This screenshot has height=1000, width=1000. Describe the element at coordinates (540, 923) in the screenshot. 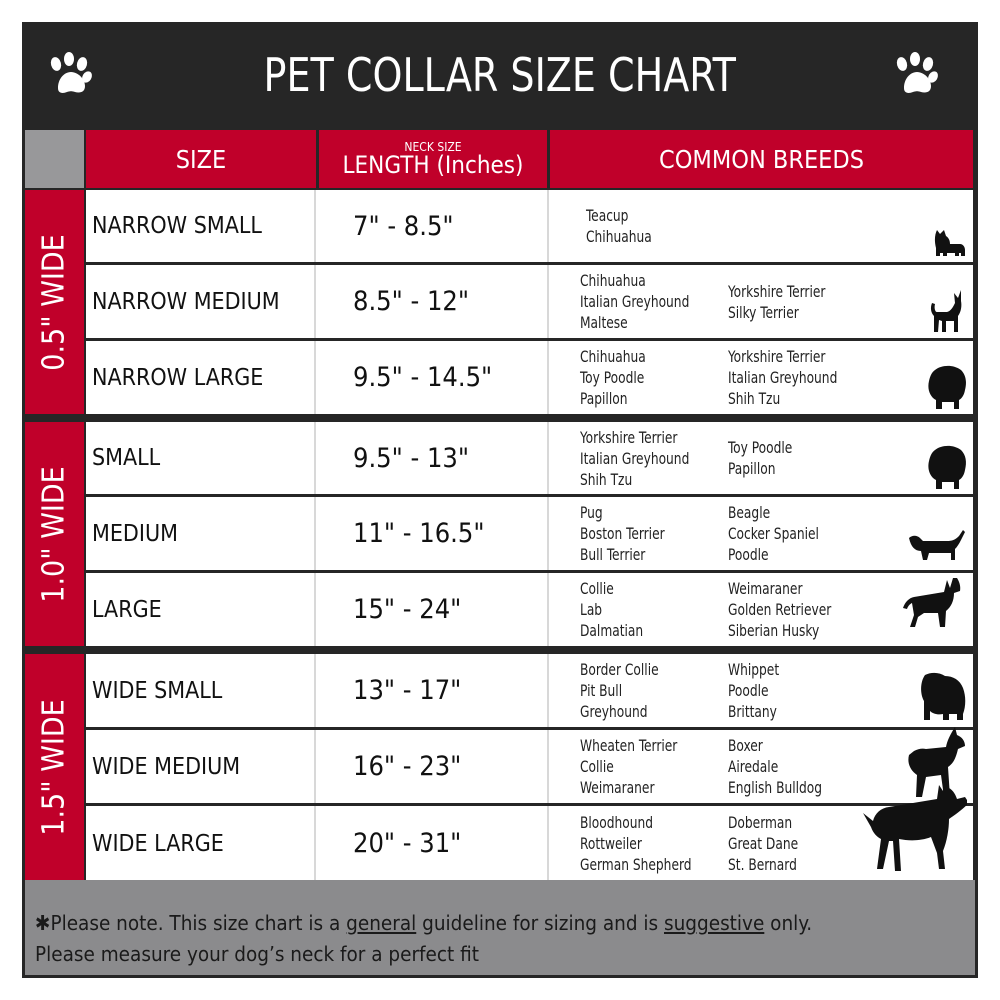

I see `note-text: guideline for sizing and is` at that location.